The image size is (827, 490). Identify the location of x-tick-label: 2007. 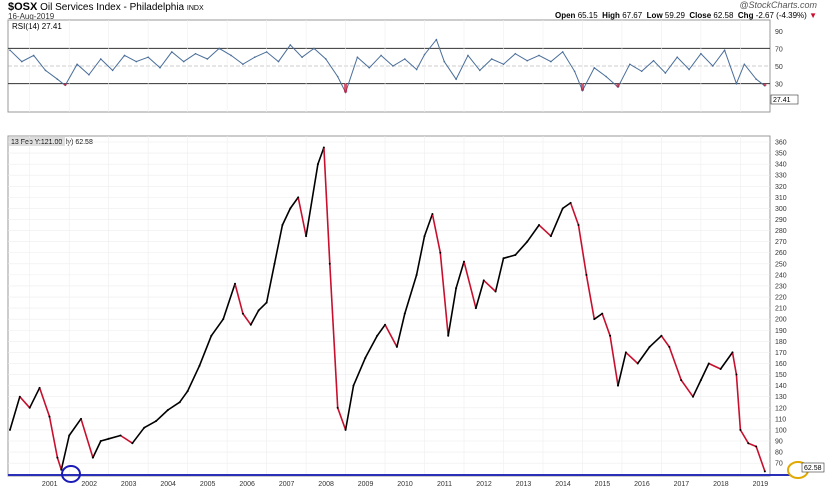
(287, 484).